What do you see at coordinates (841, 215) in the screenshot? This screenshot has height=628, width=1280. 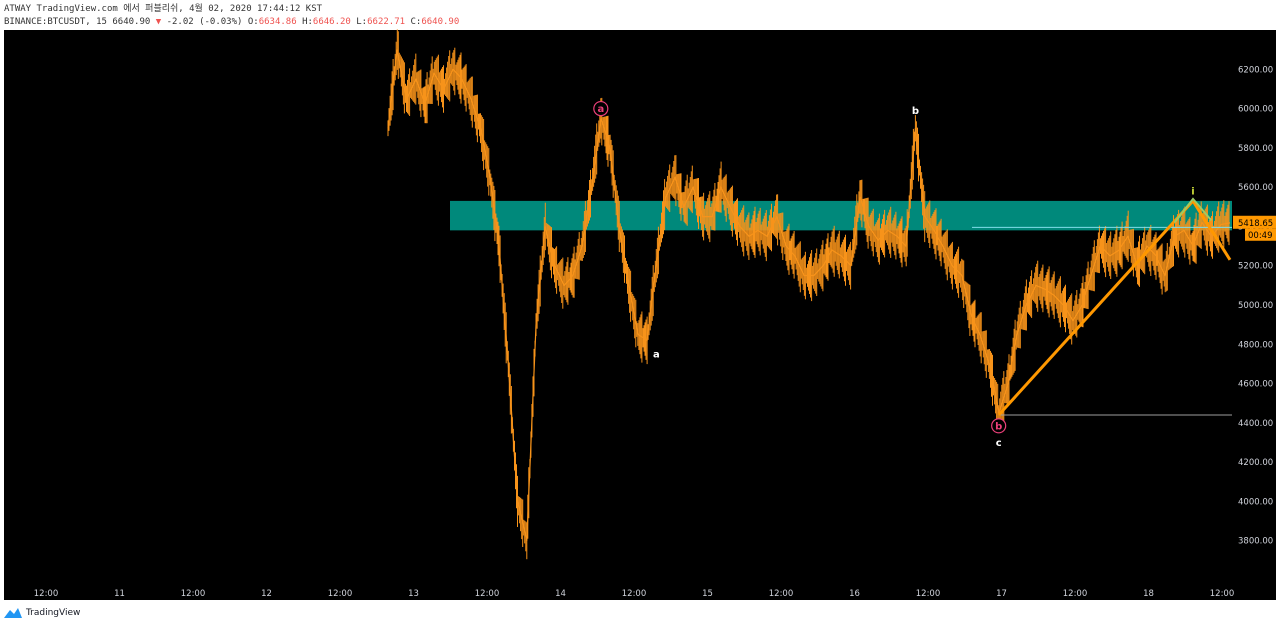 I see `resistance-zone` at bounding box center [841, 215].